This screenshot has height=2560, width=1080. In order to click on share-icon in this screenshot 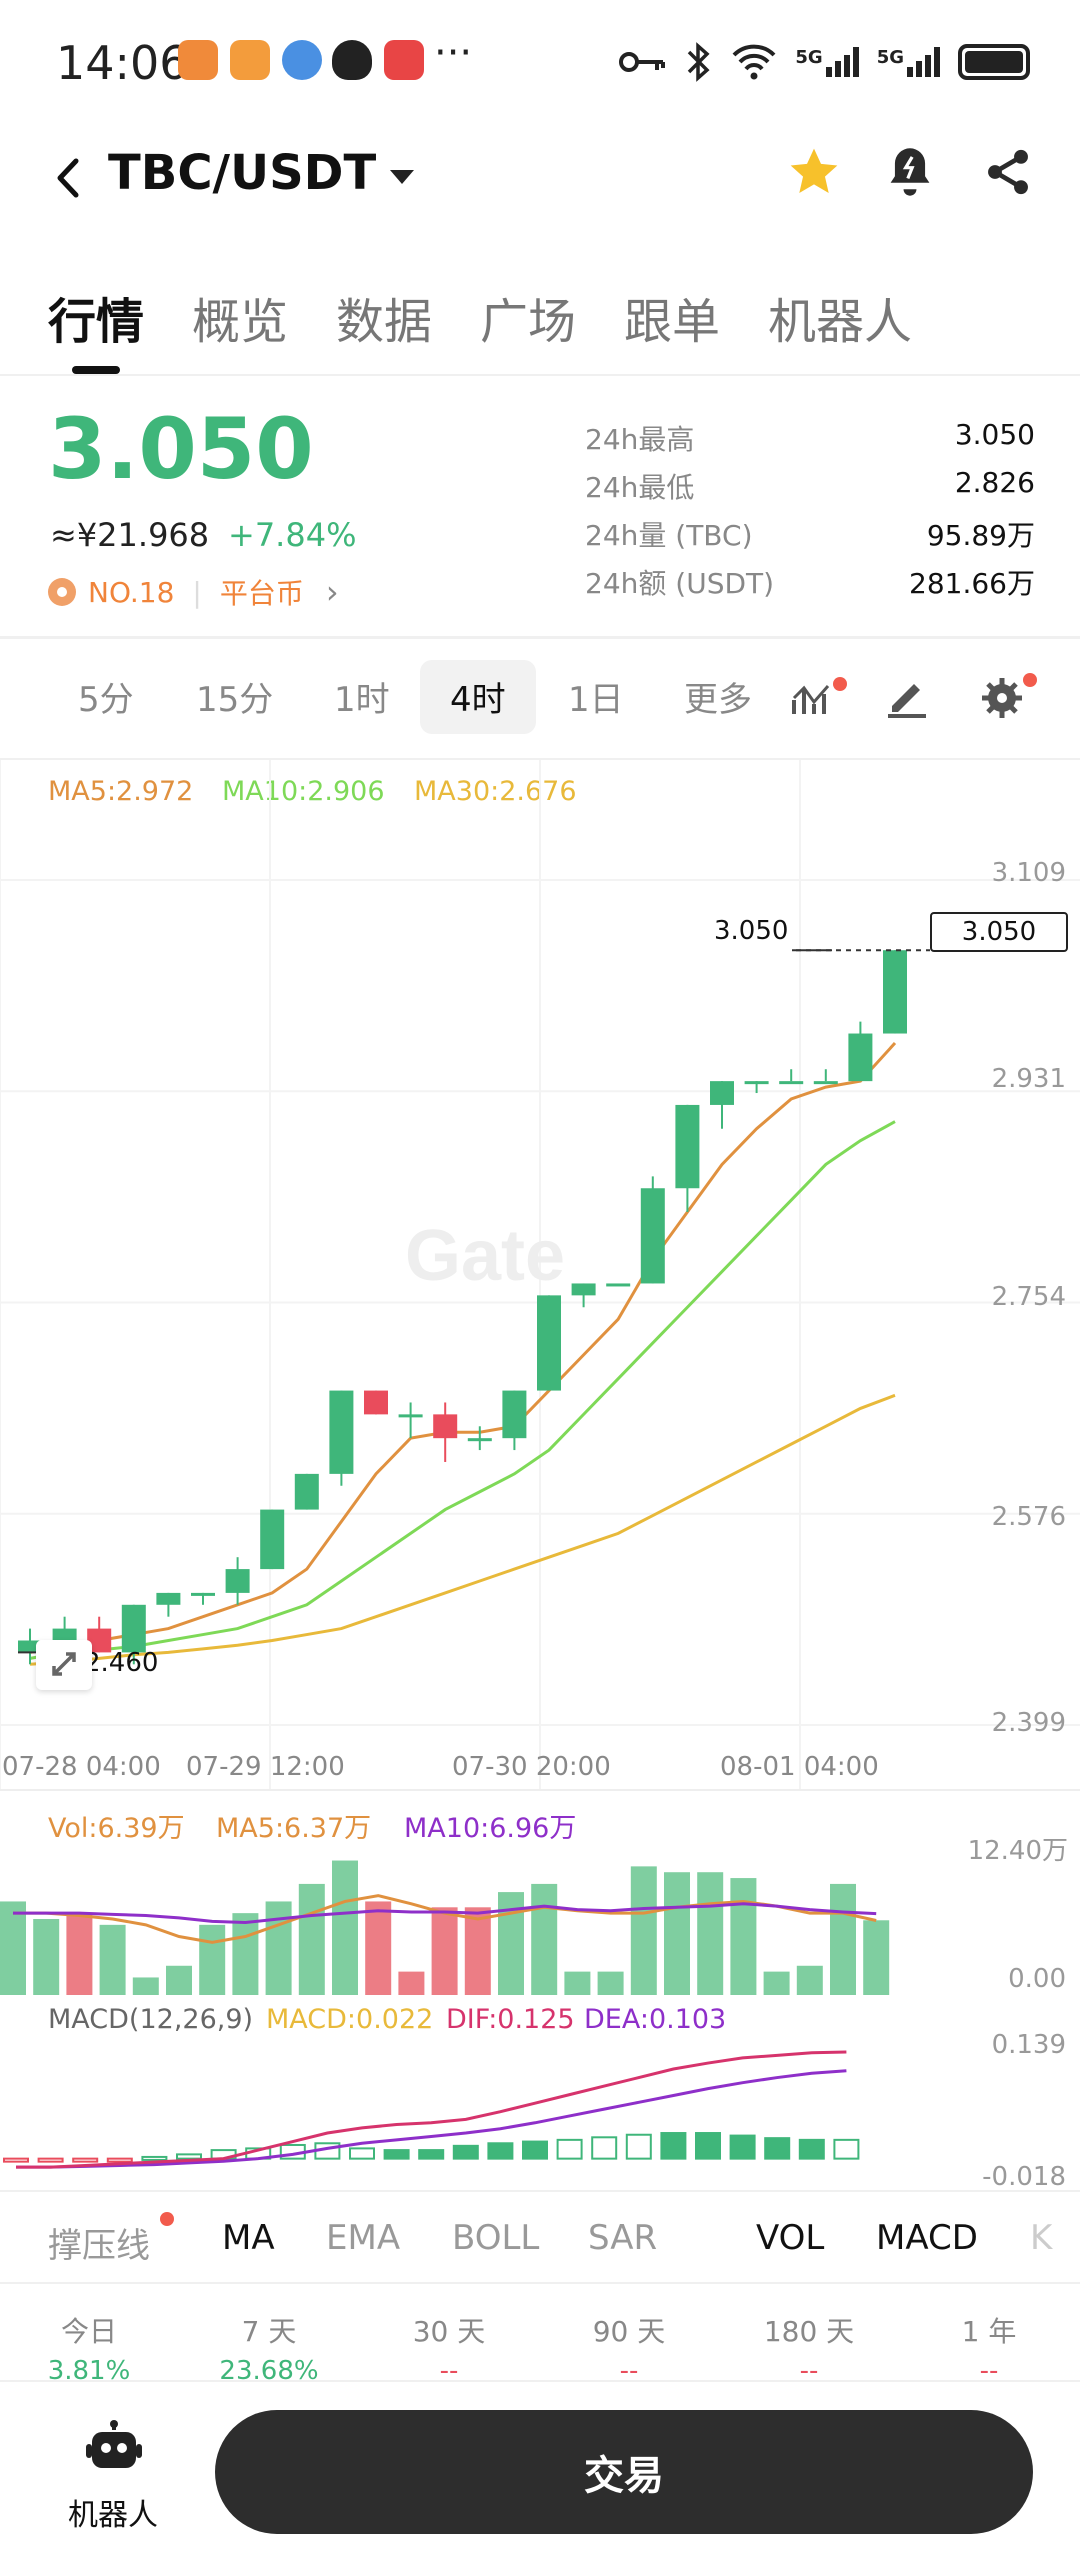, I will do `click(1008, 174)`.